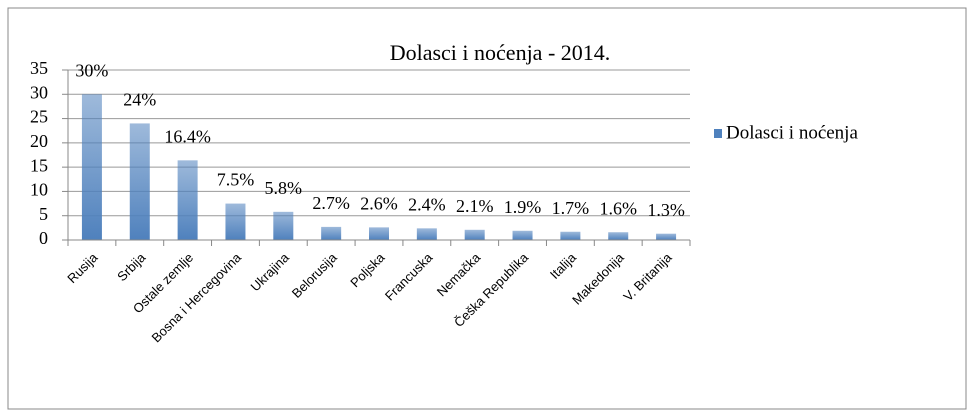 The image size is (975, 418). What do you see at coordinates (284, 188) in the screenshot?
I see `data-label: 5.8%` at bounding box center [284, 188].